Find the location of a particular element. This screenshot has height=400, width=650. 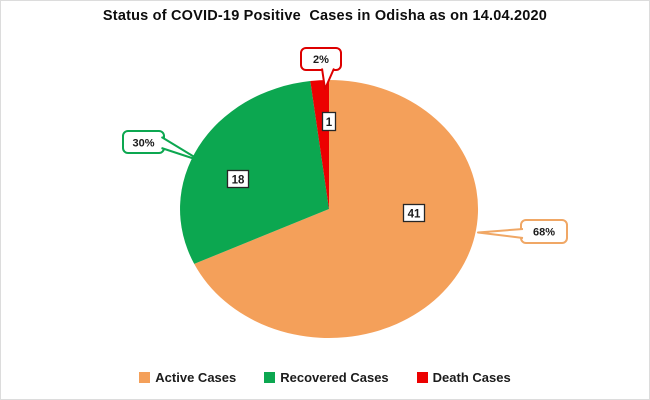

callout-death-percent: 2% is located at coordinates (321, 68).